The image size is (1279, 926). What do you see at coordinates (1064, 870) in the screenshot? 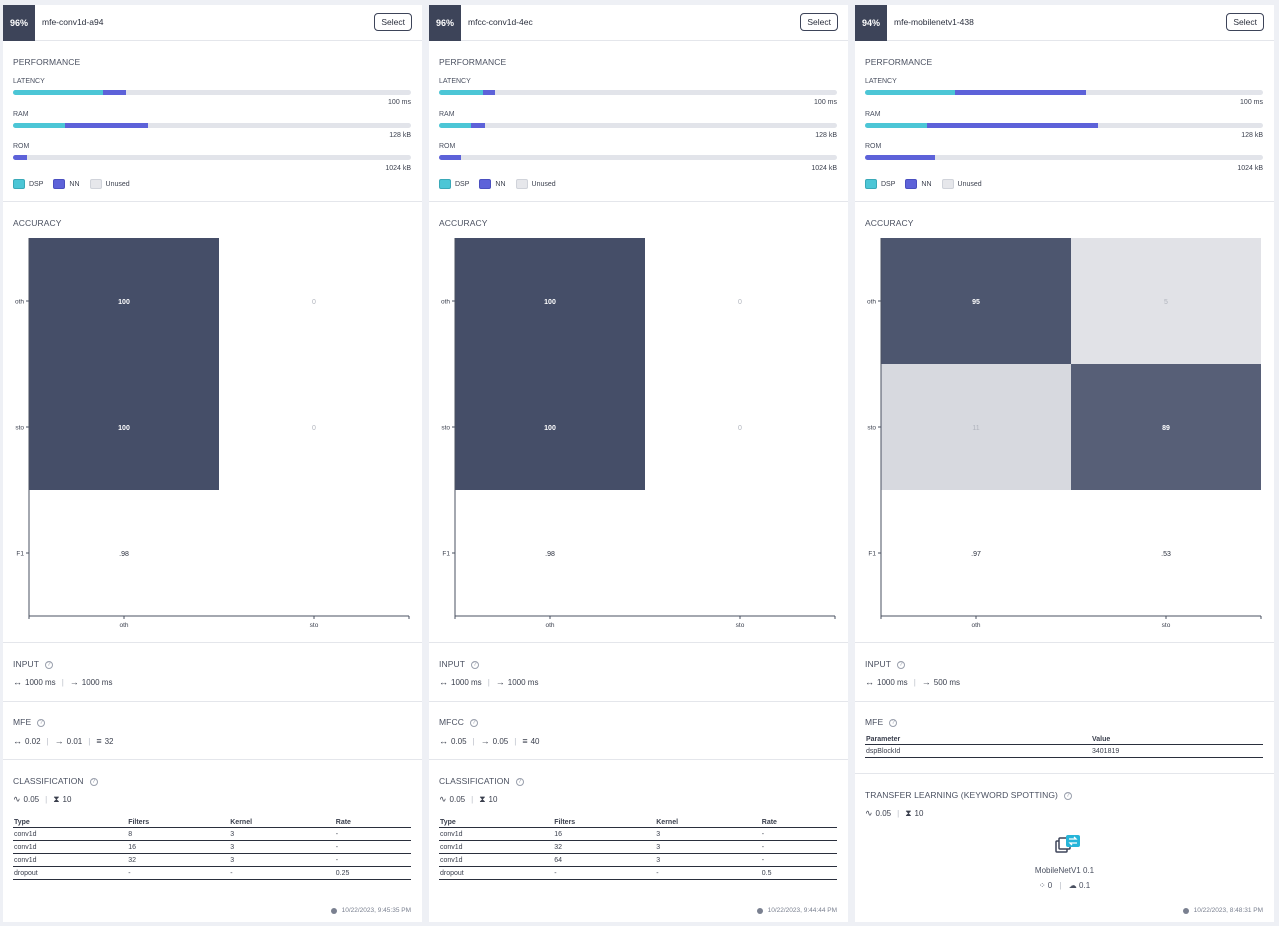
I see `transfer-model-name: MobileNetV1 0.1` at bounding box center [1064, 870].